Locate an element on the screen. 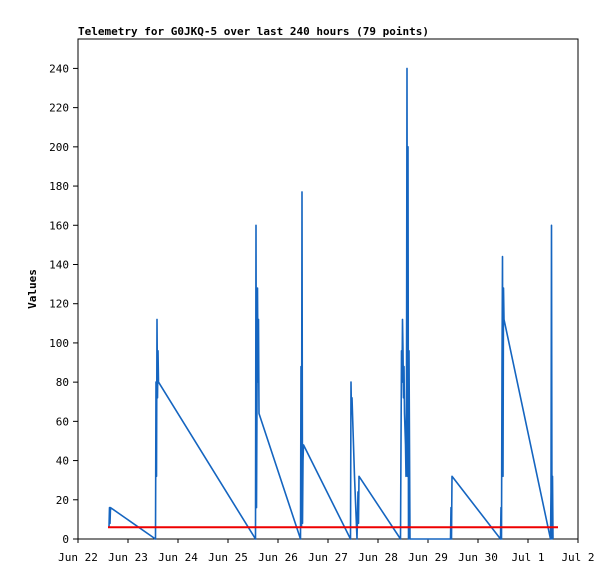 The image size is (615, 579). x-tick-label: Jun 30 is located at coordinates (478, 557).